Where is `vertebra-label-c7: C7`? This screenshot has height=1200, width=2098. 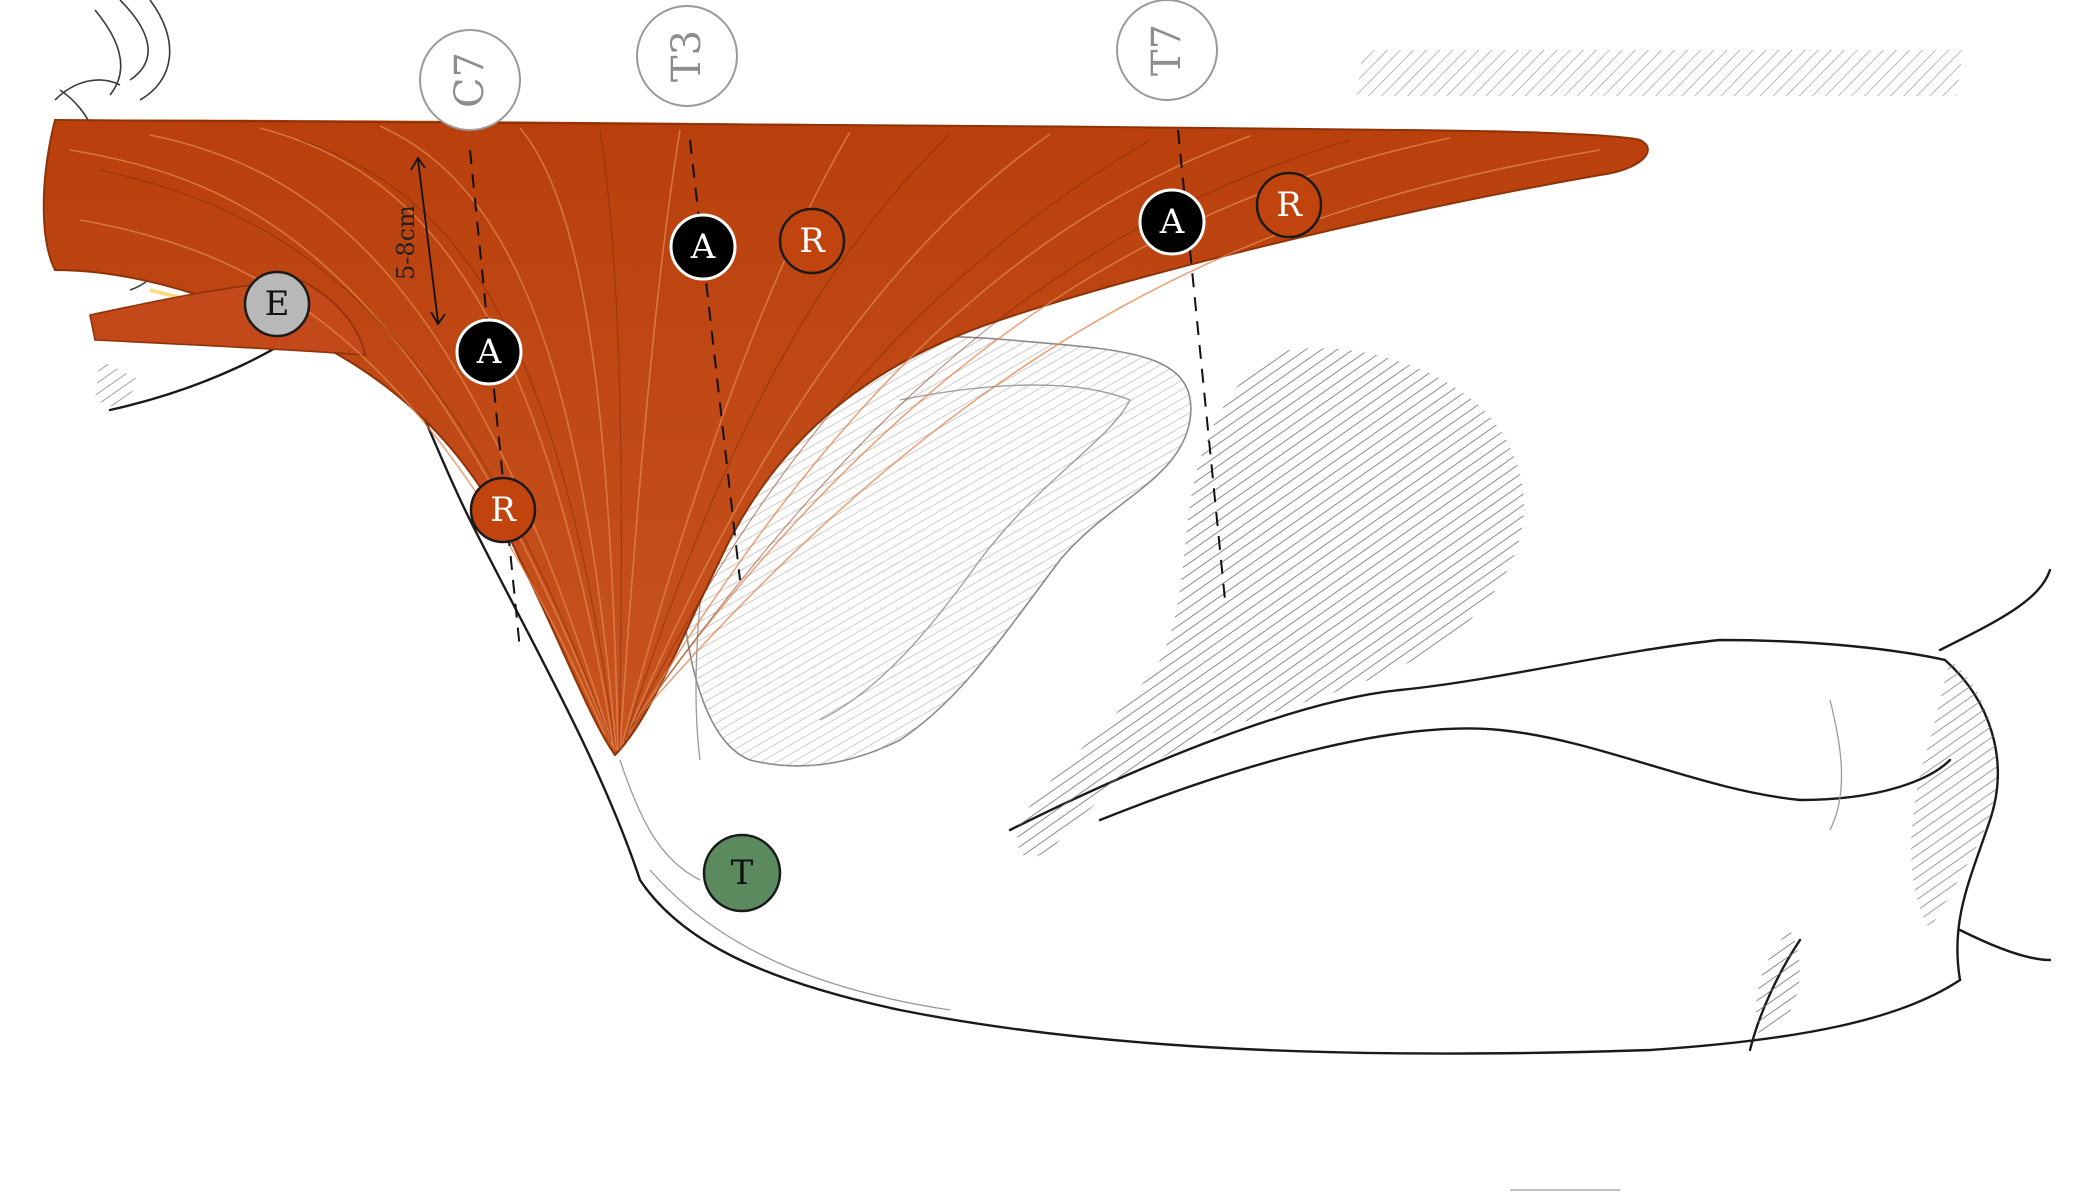
vertebra-label-c7: C7 is located at coordinates (470, 80).